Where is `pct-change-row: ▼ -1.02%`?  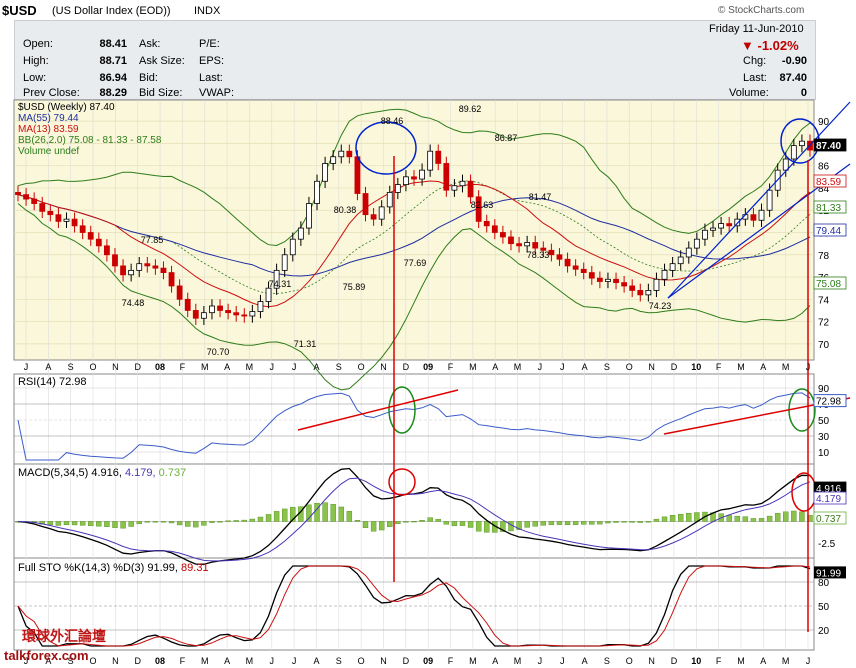
pct-change-row: ▼ -1.02% is located at coordinates (770, 45).